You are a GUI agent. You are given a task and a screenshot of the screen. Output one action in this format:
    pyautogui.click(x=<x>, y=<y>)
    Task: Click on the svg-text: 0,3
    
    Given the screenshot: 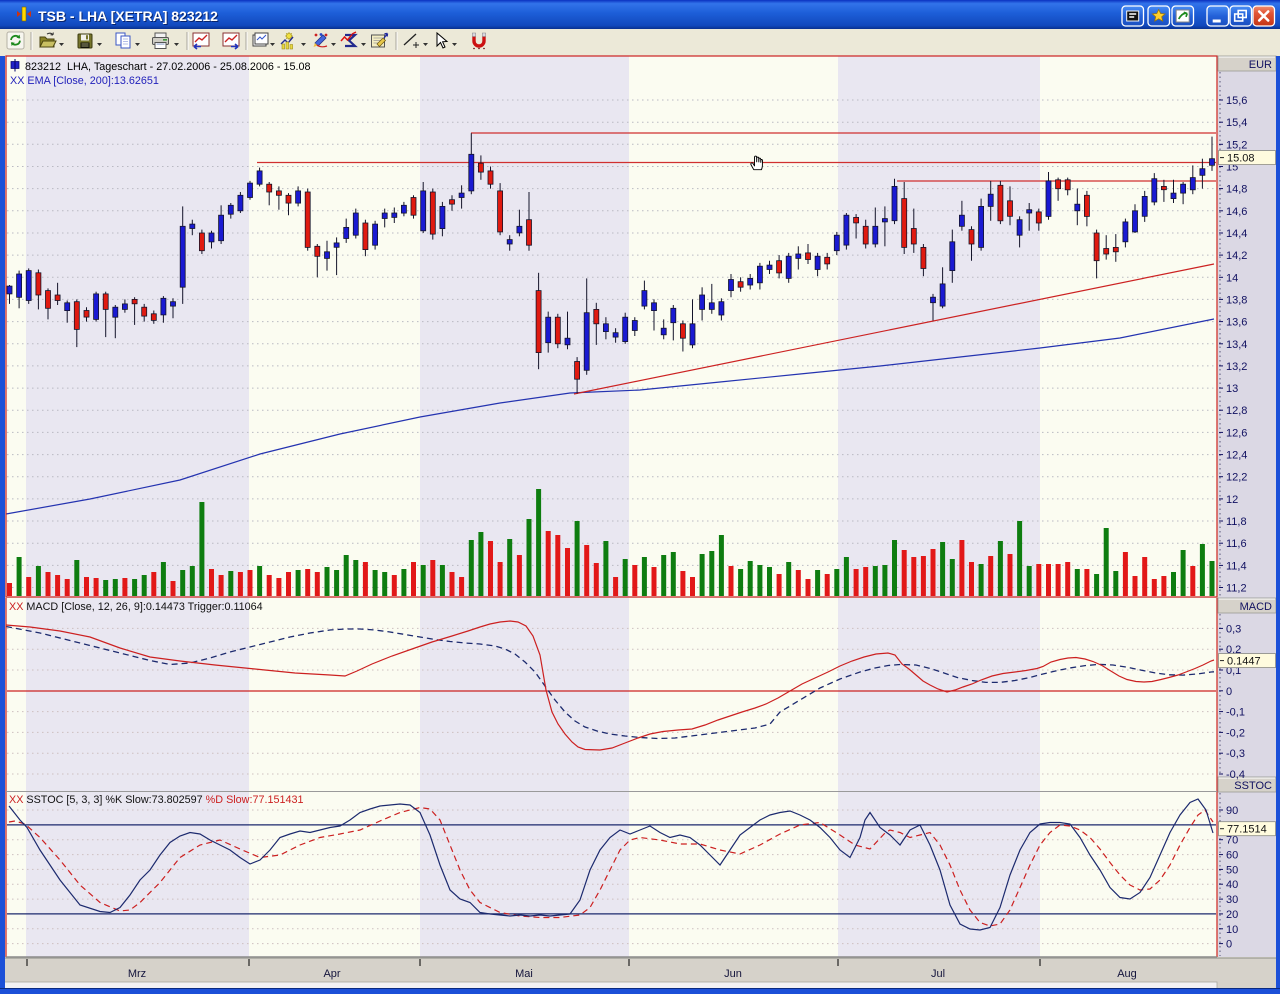 What is the action you would take?
    pyautogui.click(x=1233, y=629)
    